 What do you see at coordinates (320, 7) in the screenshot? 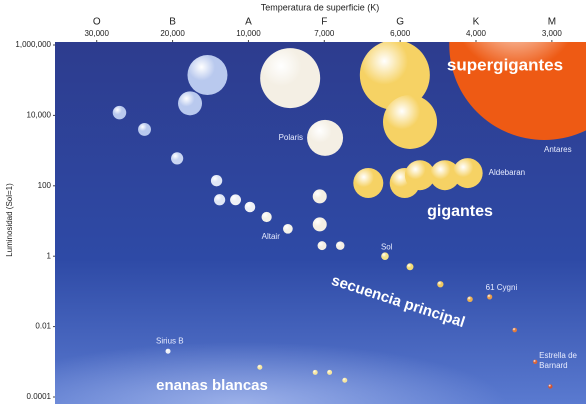
I see `x-axis-title: Temperatura de superficie (K)` at bounding box center [320, 7].